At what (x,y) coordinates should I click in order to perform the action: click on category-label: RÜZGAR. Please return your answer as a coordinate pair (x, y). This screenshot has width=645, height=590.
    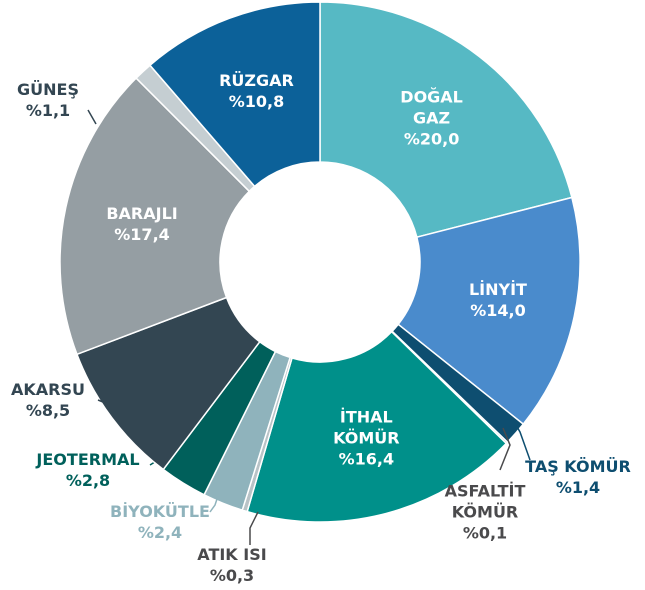
    Looking at the image, I should click on (256, 81).